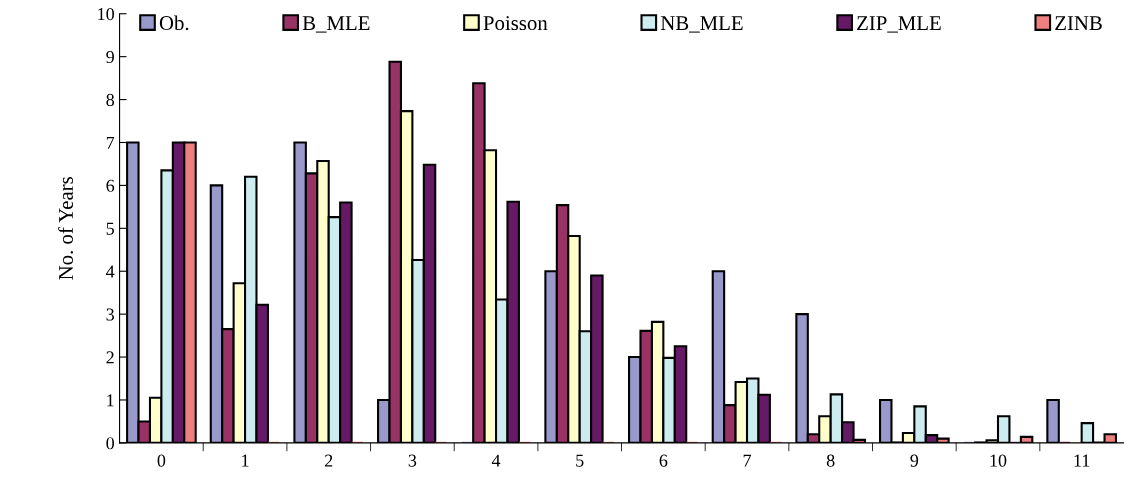 The height and width of the screenshot is (491, 1128). I want to click on x-tick-label: 9, so click(914, 460).